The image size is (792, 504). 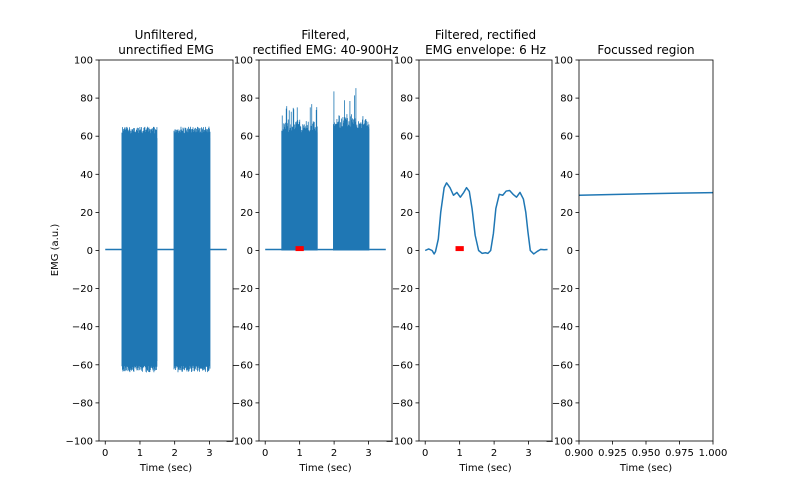 What do you see at coordinates (55, 250) in the screenshot?
I see `y-axis-label: EMG (a.u.)` at bounding box center [55, 250].